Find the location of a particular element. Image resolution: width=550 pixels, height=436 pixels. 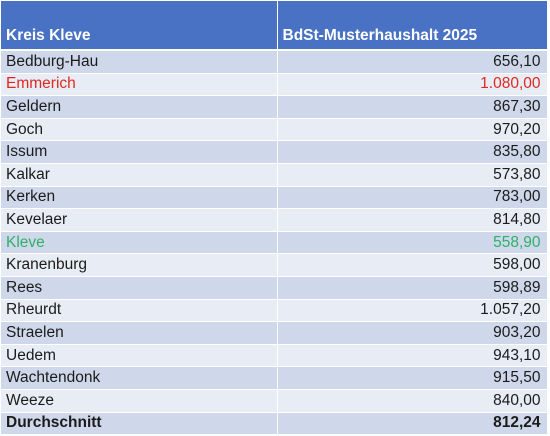

municipality-name: Kalkar is located at coordinates (139, 175).